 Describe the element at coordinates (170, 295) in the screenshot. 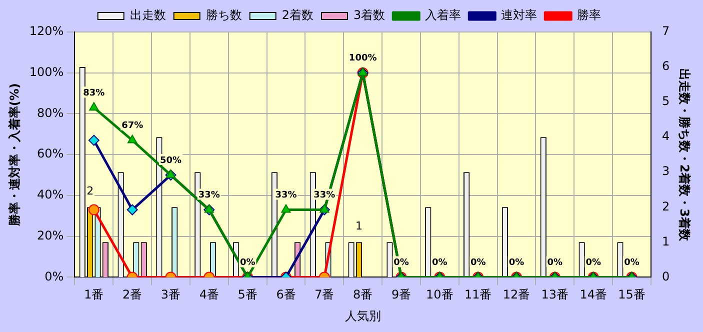

I see `x-tick-label: 3番` at that location.